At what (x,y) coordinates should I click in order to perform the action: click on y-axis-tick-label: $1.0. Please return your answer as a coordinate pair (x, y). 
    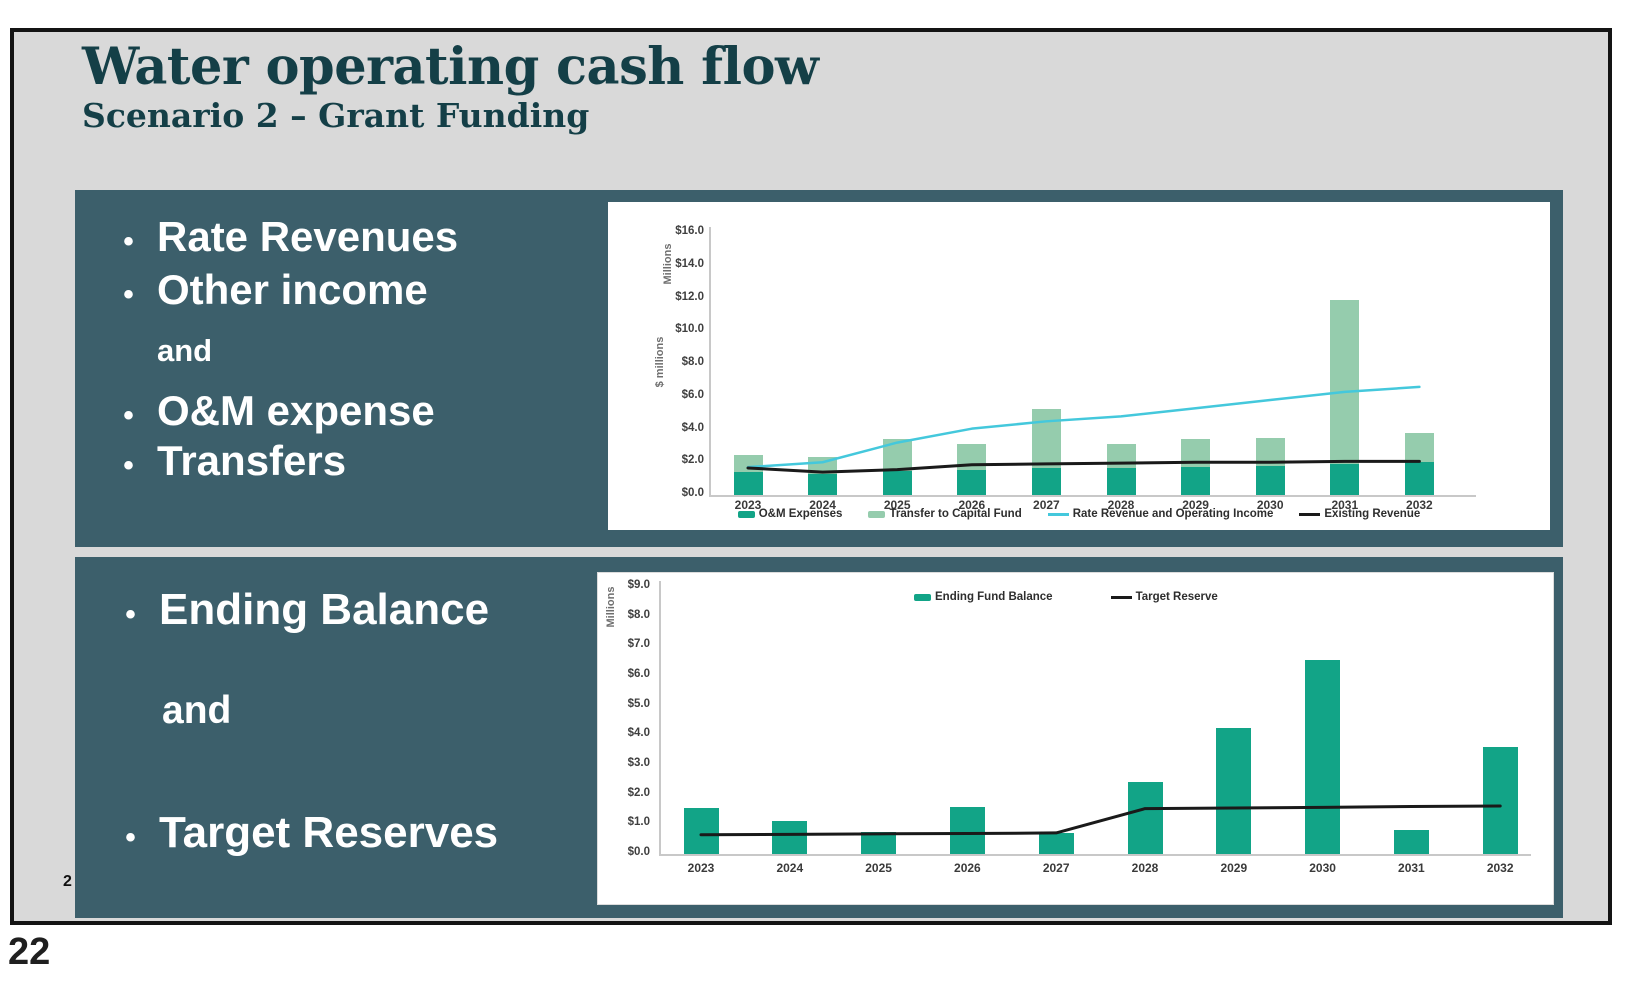
    Looking at the image, I should click on (638, 822).